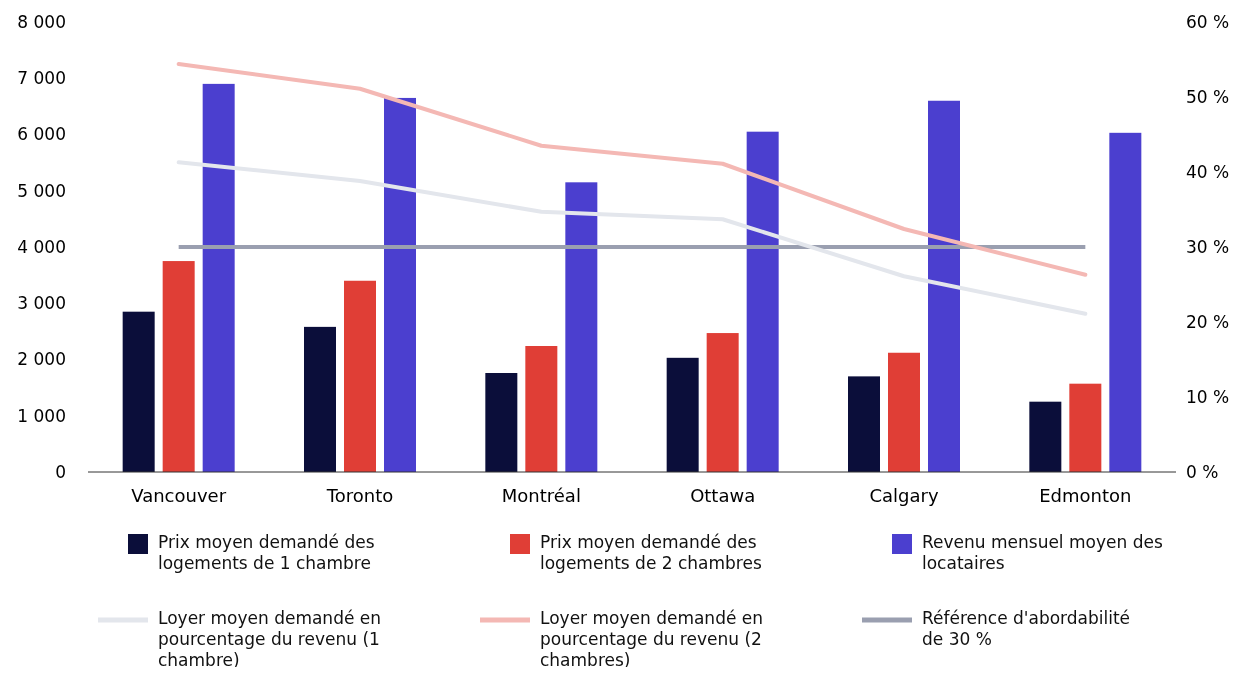 This screenshot has width=1247, height=675. Describe the element at coordinates (904, 495) in the screenshot. I see `x-tick-label: Calgary` at that location.